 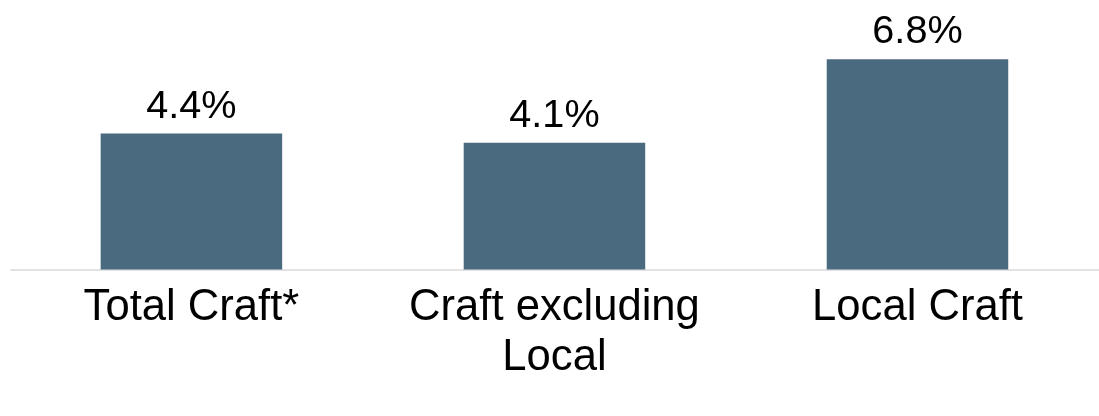 What do you see at coordinates (917, 29) in the screenshot?
I see `data-label: 6.8%` at bounding box center [917, 29].